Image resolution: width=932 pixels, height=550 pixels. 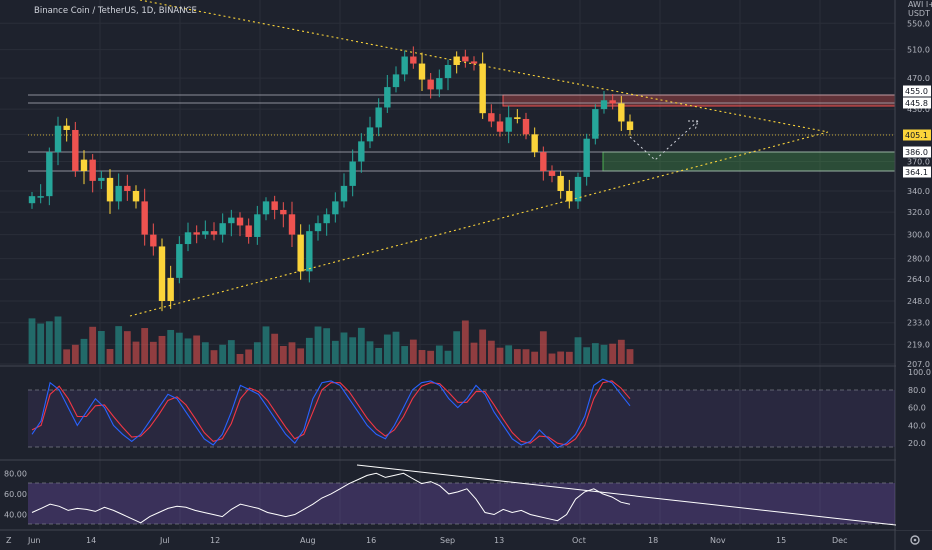 What do you see at coordinates (918, 109) in the screenshot?
I see `price-tick-label: 430.0` at bounding box center [918, 109].